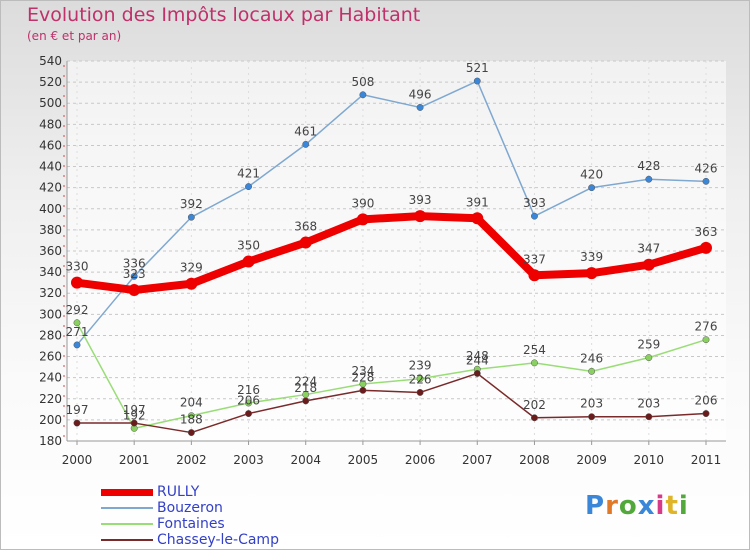 The height and width of the screenshot is (550, 750). I want to click on y-tick-label: 260, so click(50, 357).